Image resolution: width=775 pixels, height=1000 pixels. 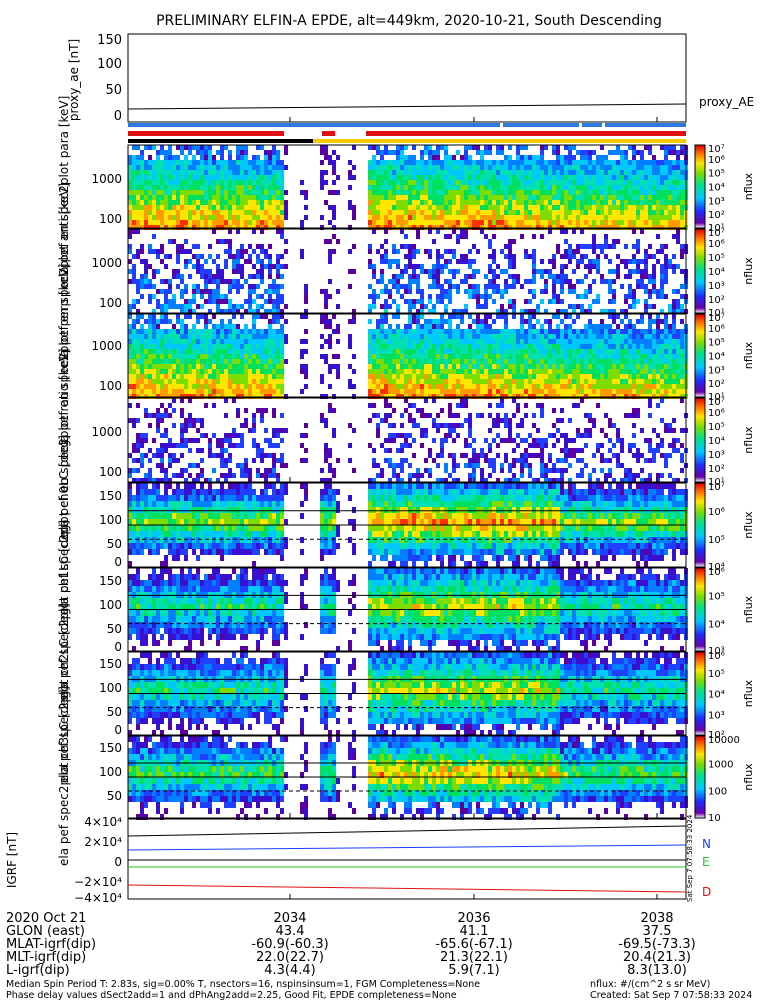 What do you see at coordinates (657, 957) in the screenshot?
I see `ephem-mlt-3: 20.4(21.3)` at bounding box center [657, 957].